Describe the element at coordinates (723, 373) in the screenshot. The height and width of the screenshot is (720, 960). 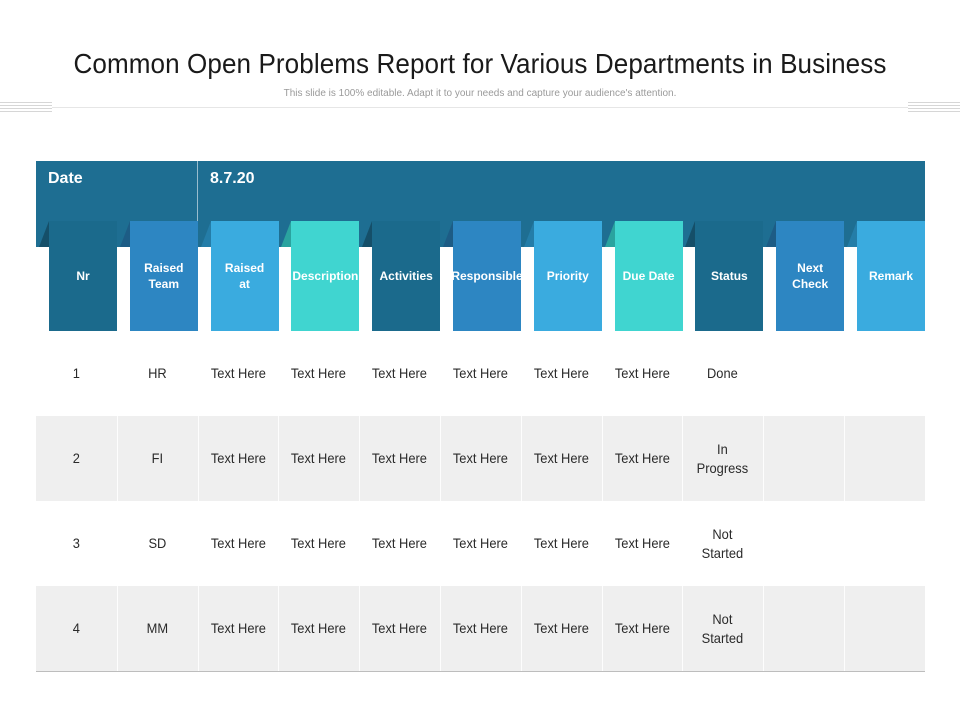
I see `cell-status: Done` at that location.